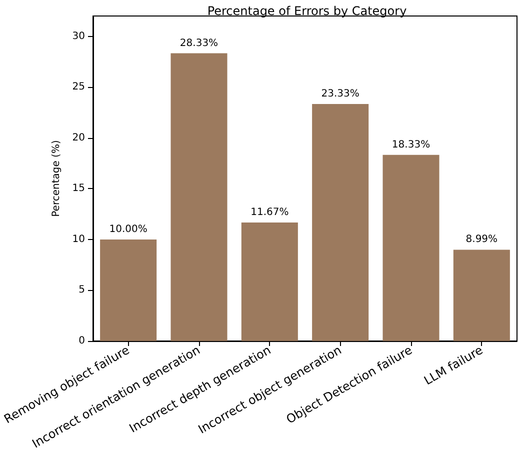 The width and height of the screenshot is (519, 454). What do you see at coordinates (269, 212) in the screenshot?
I see `data-label: 11.67%` at bounding box center [269, 212].